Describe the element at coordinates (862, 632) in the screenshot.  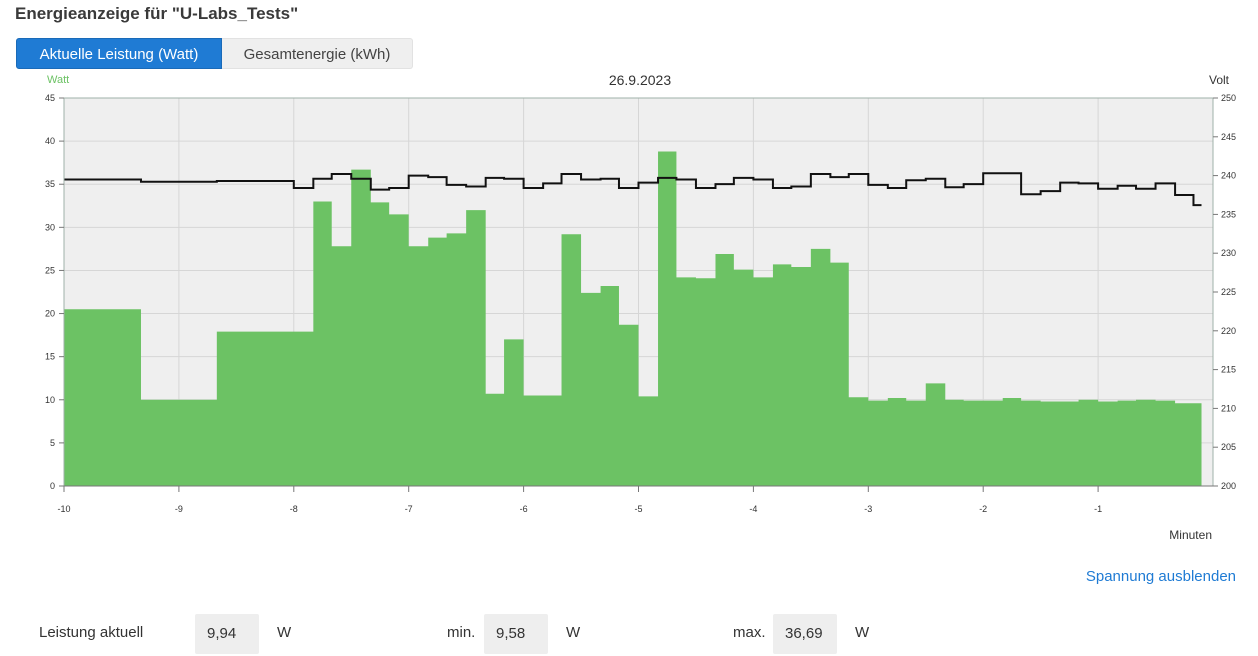
I see `max-power-unit: W` at that location.